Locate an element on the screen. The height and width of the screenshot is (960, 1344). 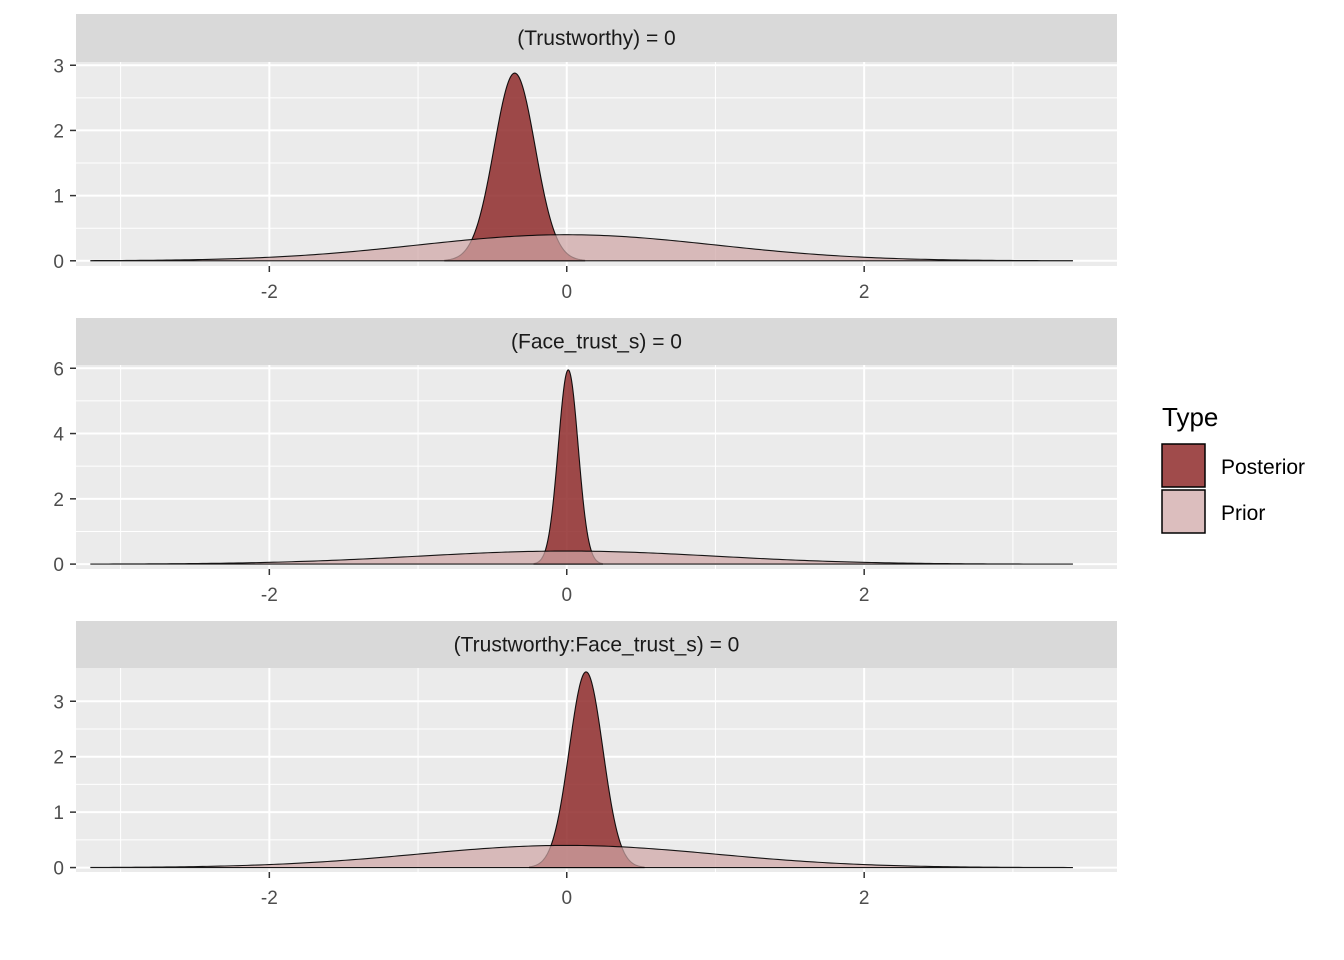
legend-key-posterior is located at coordinates (1183, 465).